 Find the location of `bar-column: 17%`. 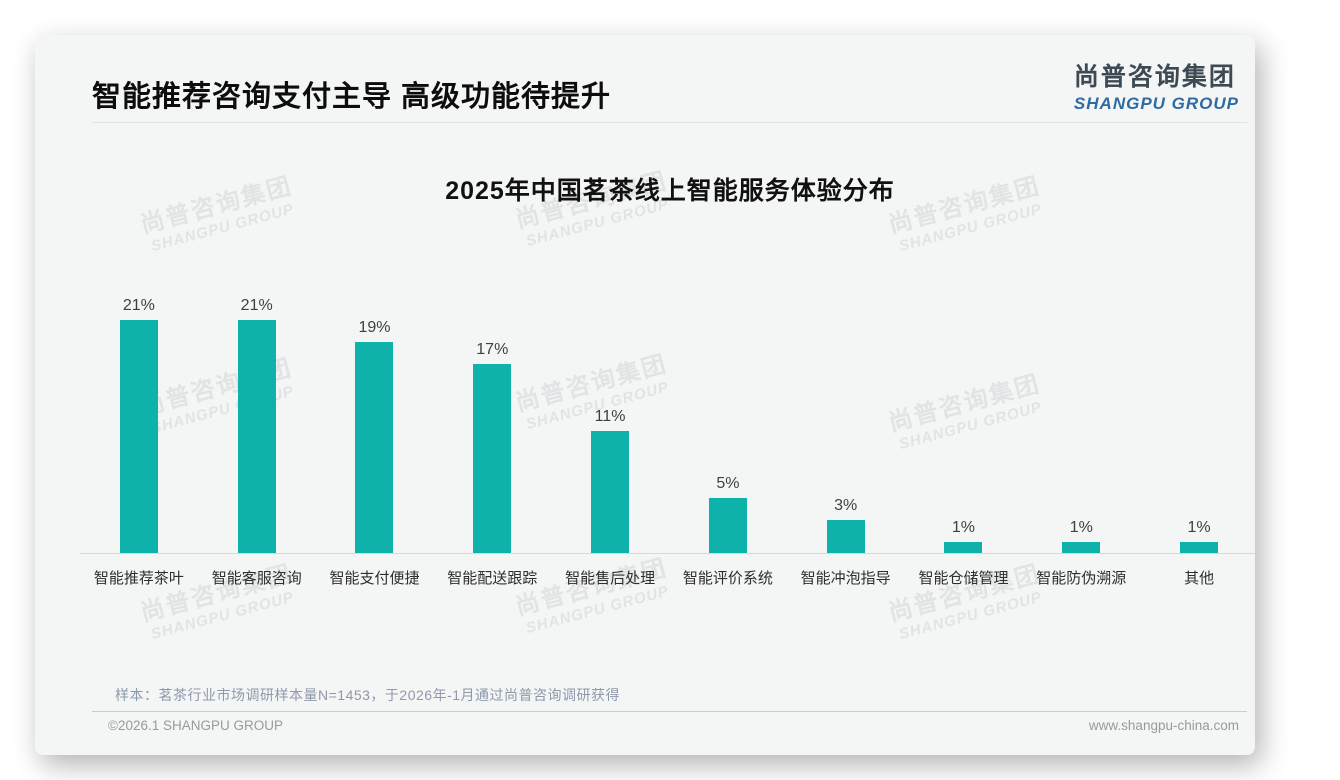

bar-column: 17% is located at coordinates (492, 447).